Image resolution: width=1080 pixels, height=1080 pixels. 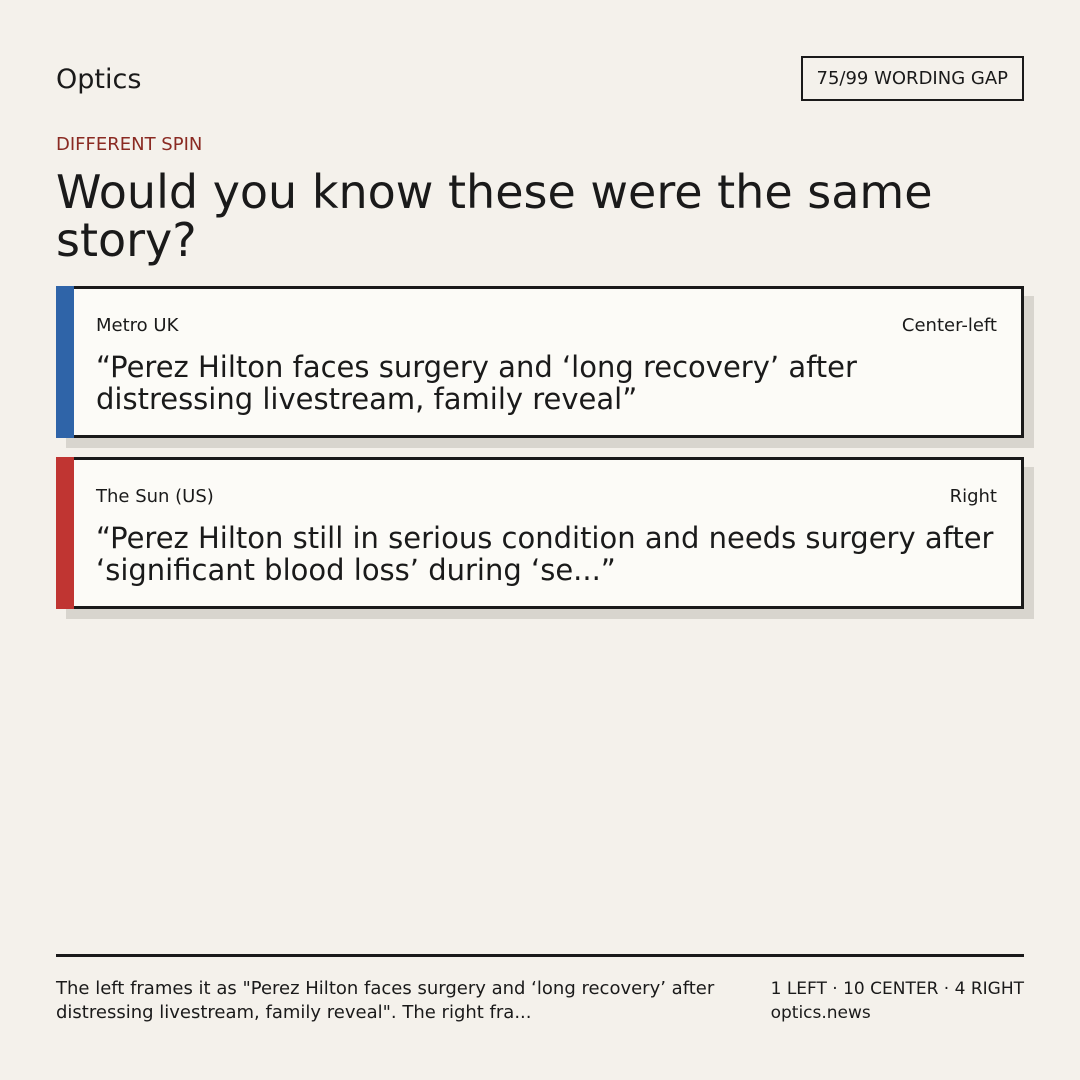 What do you see at coordinates (155, 496) in the screenshot?
I see `outlet: The Sun (US)` at bounding box center [155, 496].